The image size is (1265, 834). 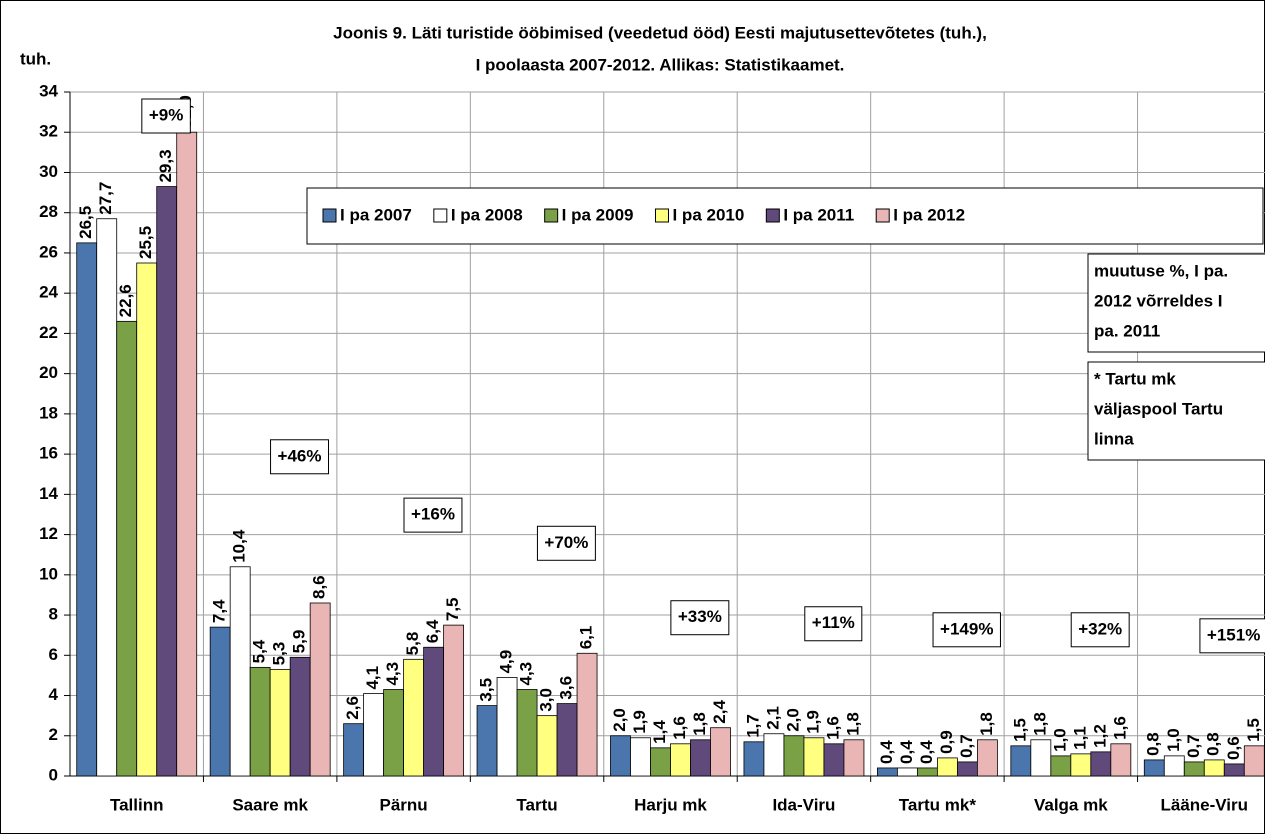 I want to click on data-label: 5,3, so click(x=279, y=654).